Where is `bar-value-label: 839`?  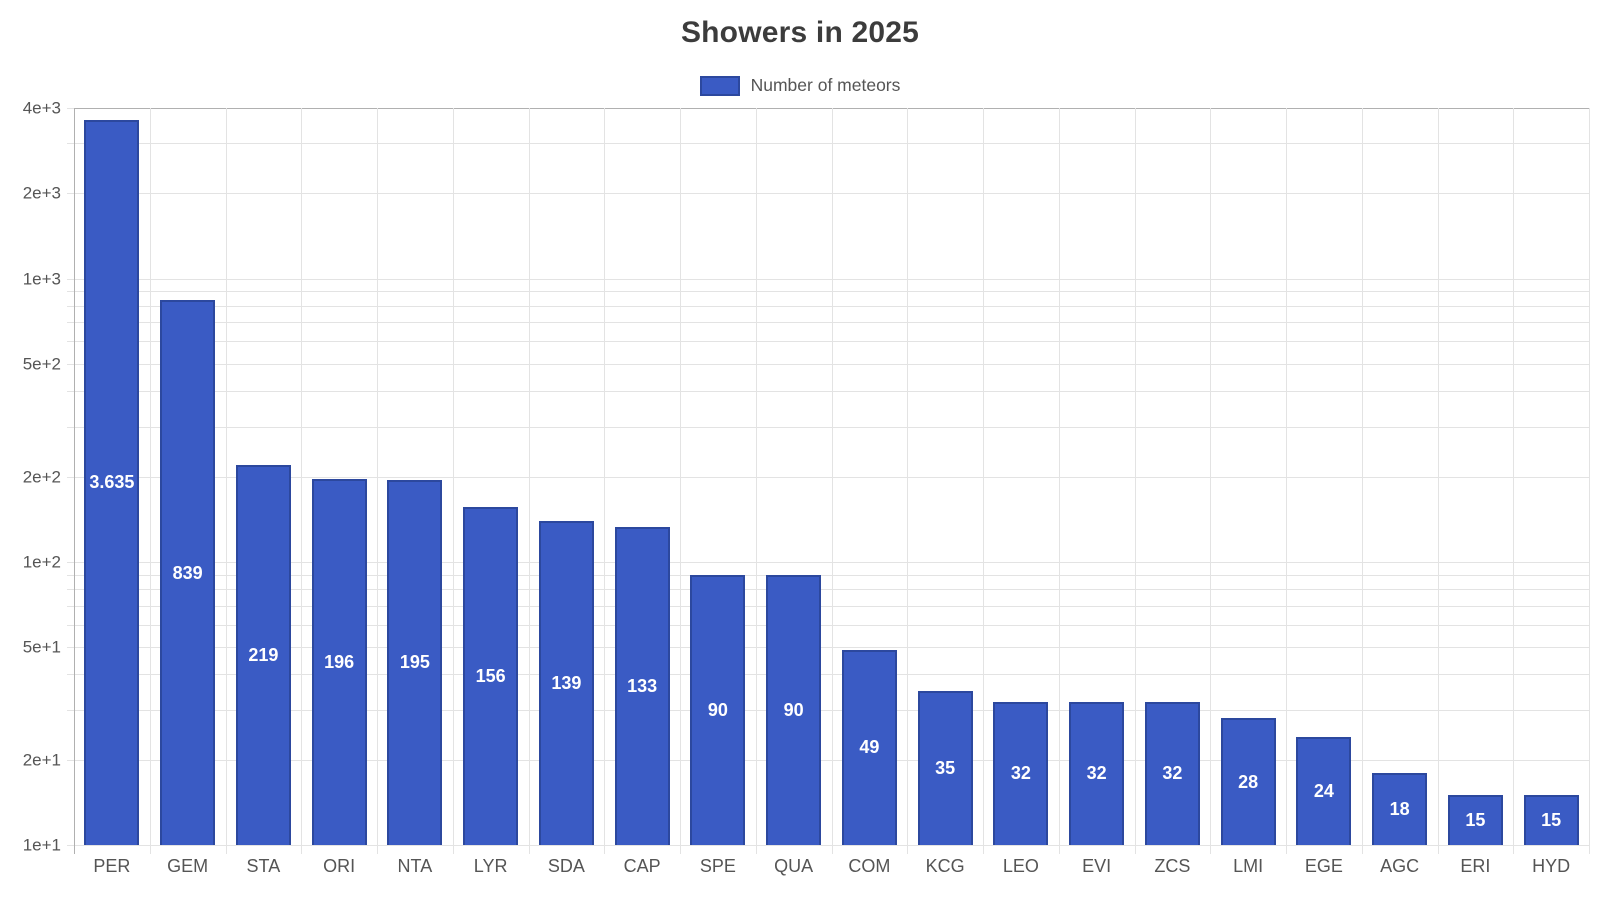 bar-value-label: 839 is located at coordinates (187, 572).